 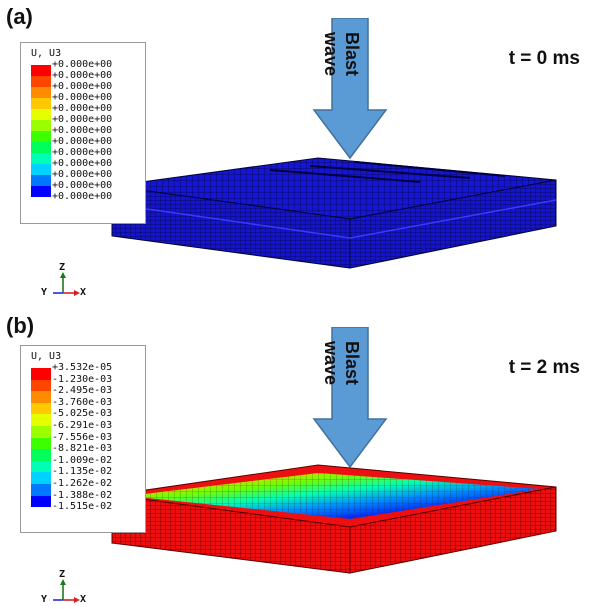 I want to click on legend-value: +3.532e-05, so click(x=82, y=367).